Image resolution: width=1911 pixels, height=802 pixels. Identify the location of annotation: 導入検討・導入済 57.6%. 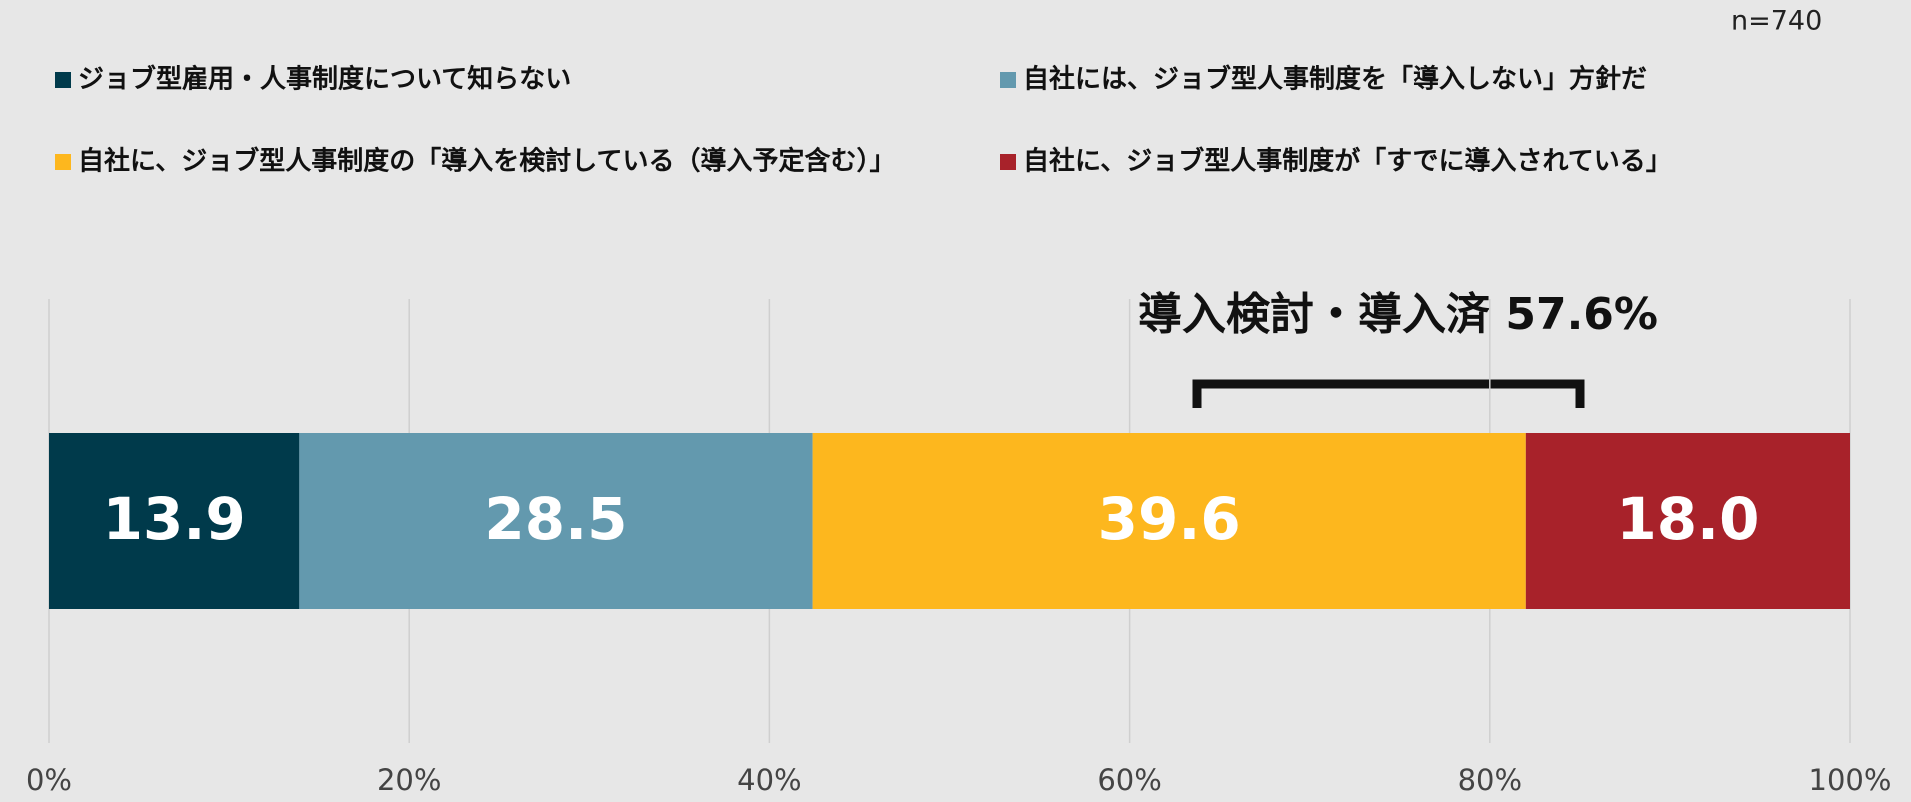
(1398, 314).